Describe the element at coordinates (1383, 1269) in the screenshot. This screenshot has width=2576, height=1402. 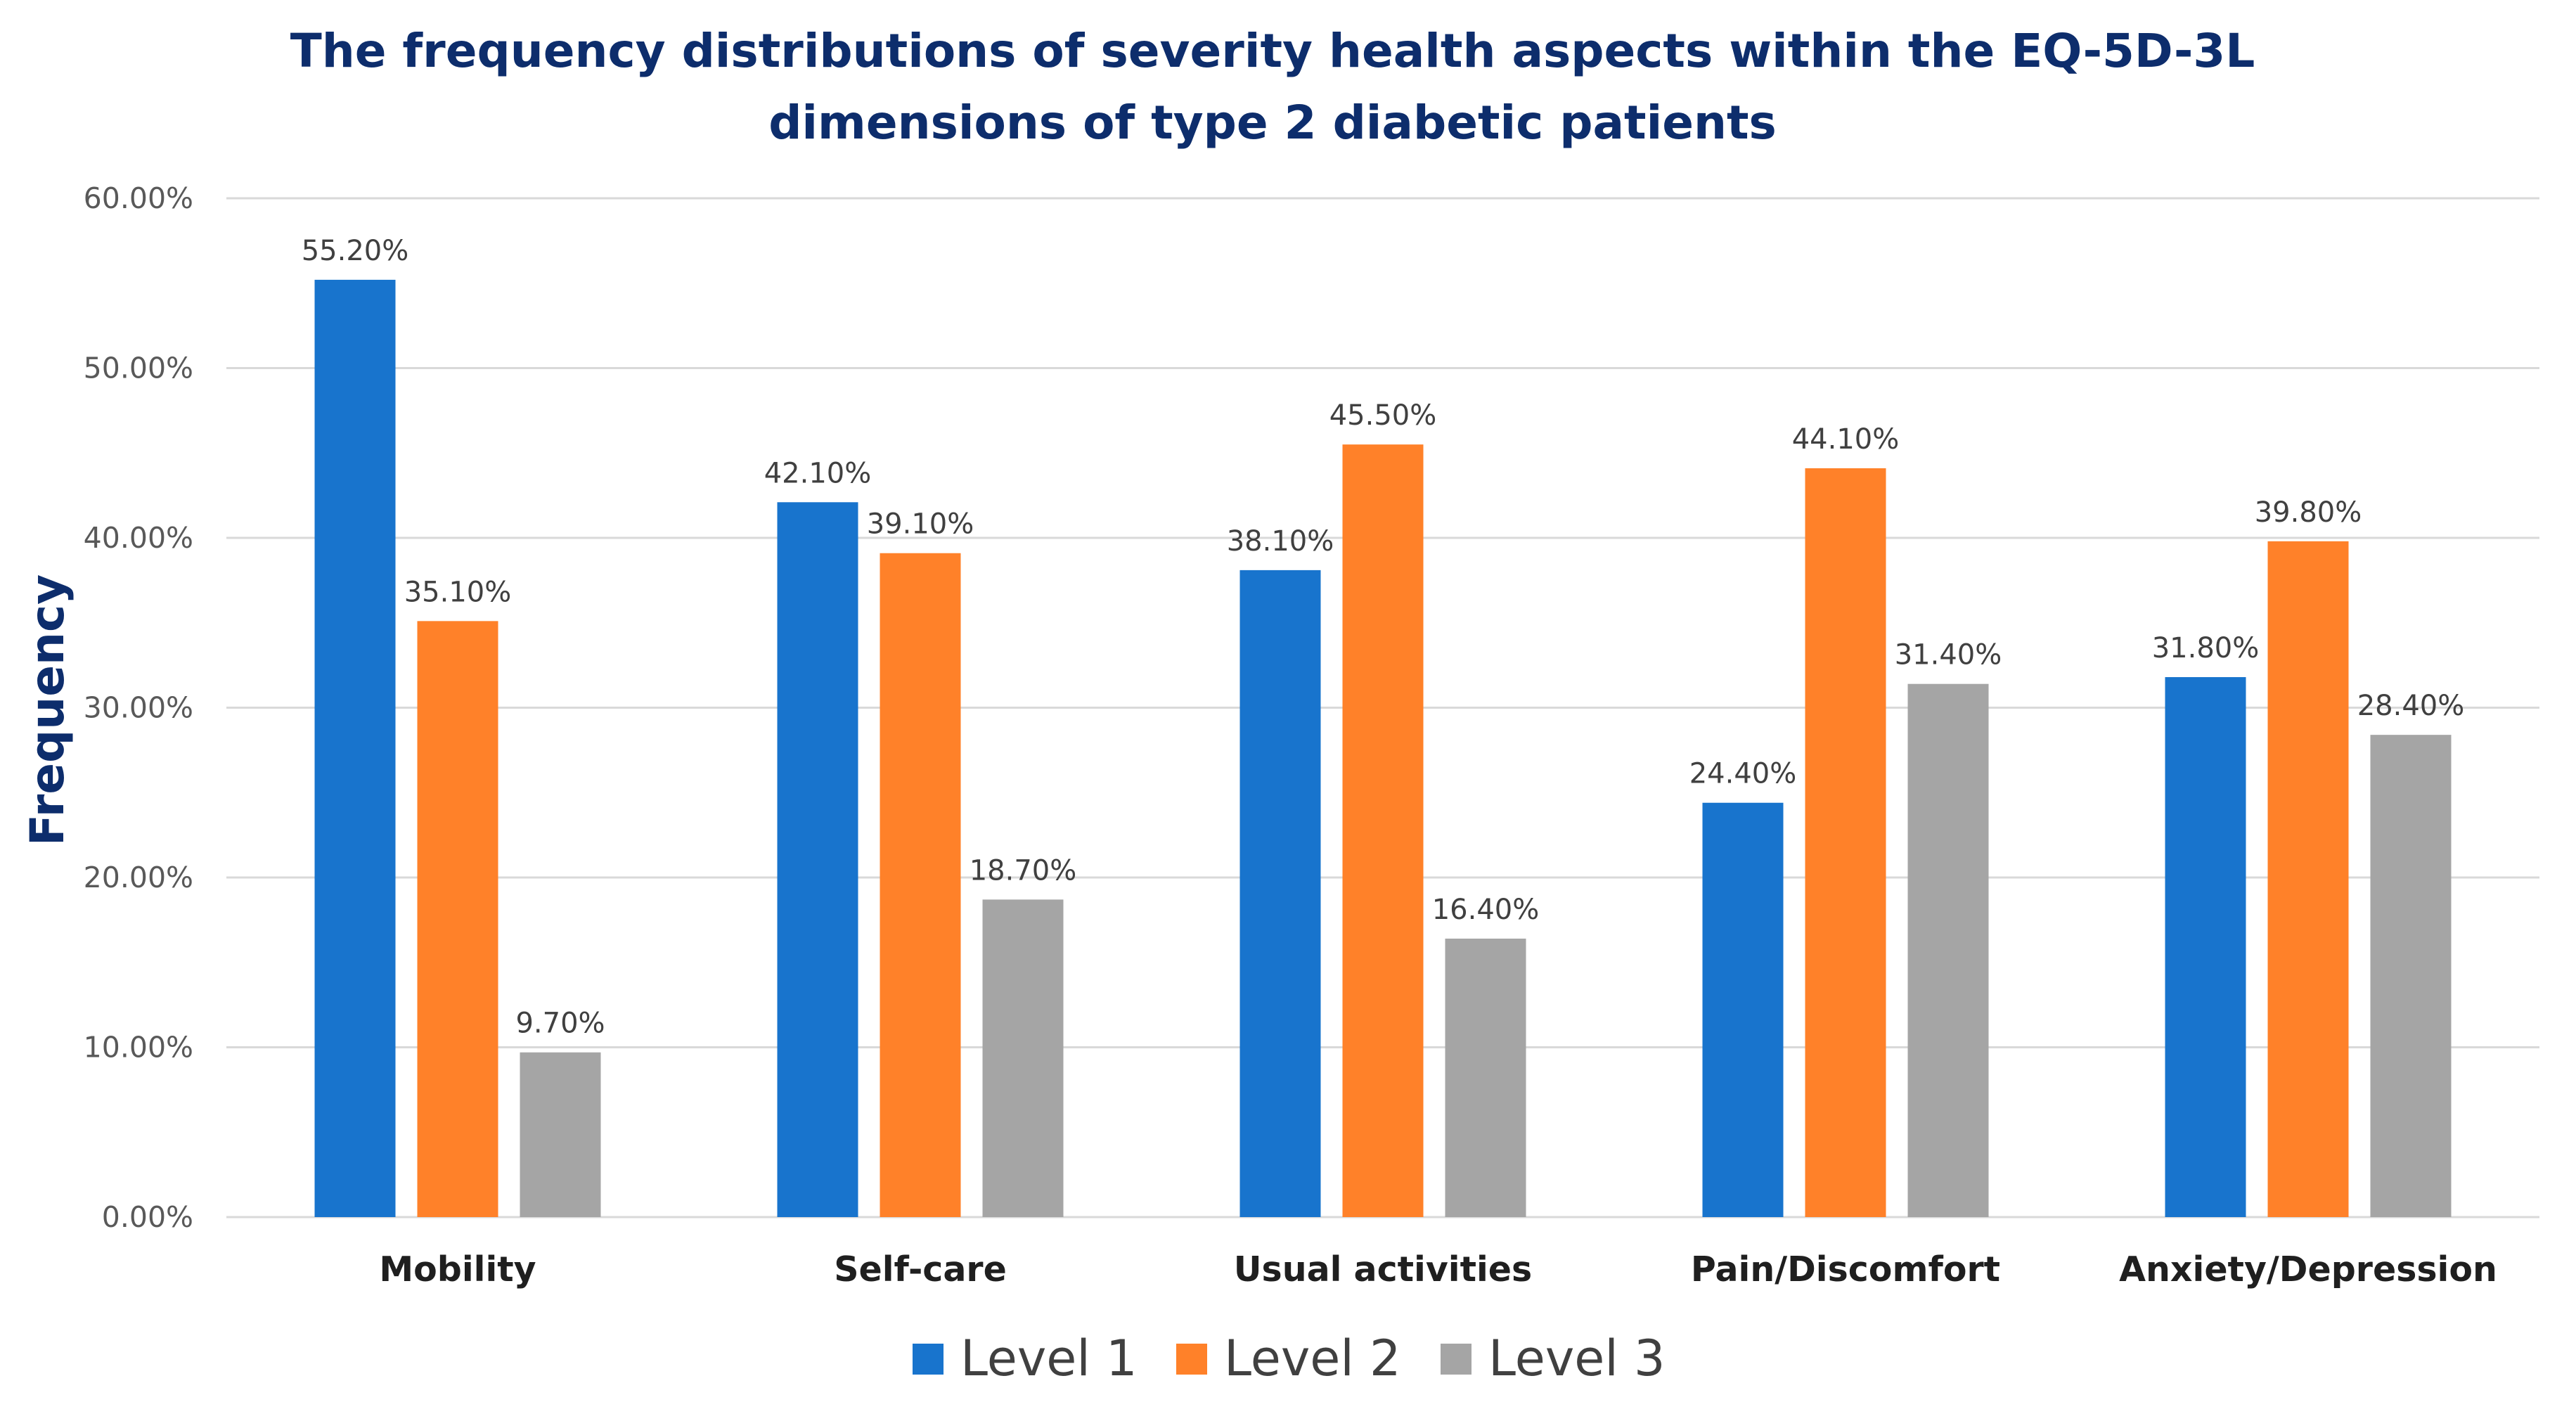
I see `x-category-label: Usual activities` at that location.